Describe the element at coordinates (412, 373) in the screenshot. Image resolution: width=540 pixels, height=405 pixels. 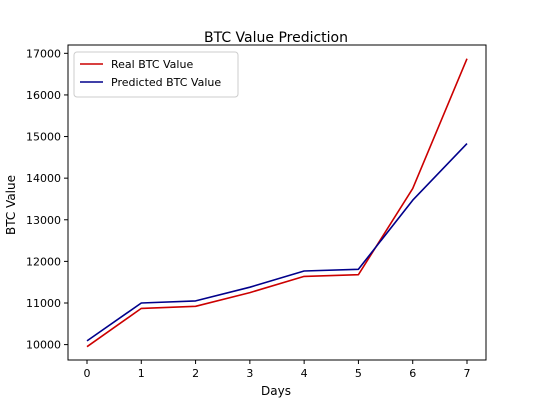
I see `x-tick-label: 6` at that location.